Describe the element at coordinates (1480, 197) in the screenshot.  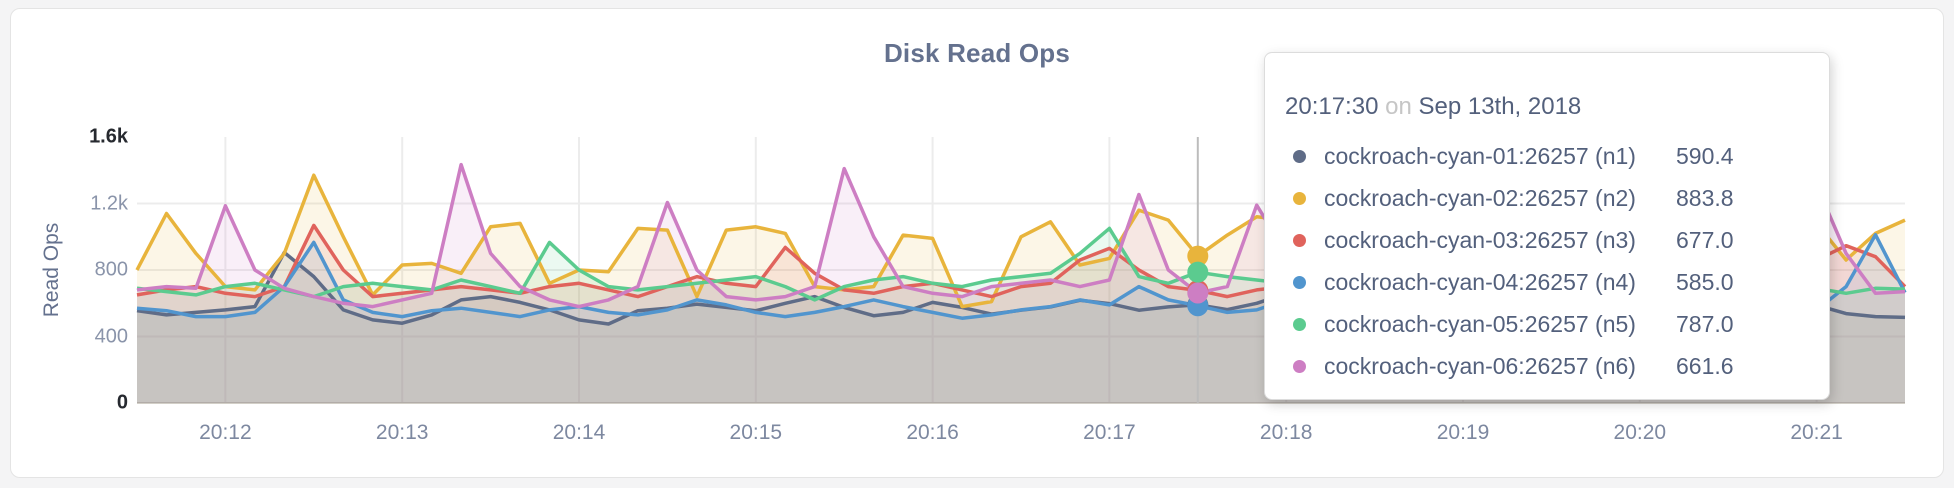
I see `tooltip-series-name: cockroach-cyan-02:26257 (n2)` at that location.